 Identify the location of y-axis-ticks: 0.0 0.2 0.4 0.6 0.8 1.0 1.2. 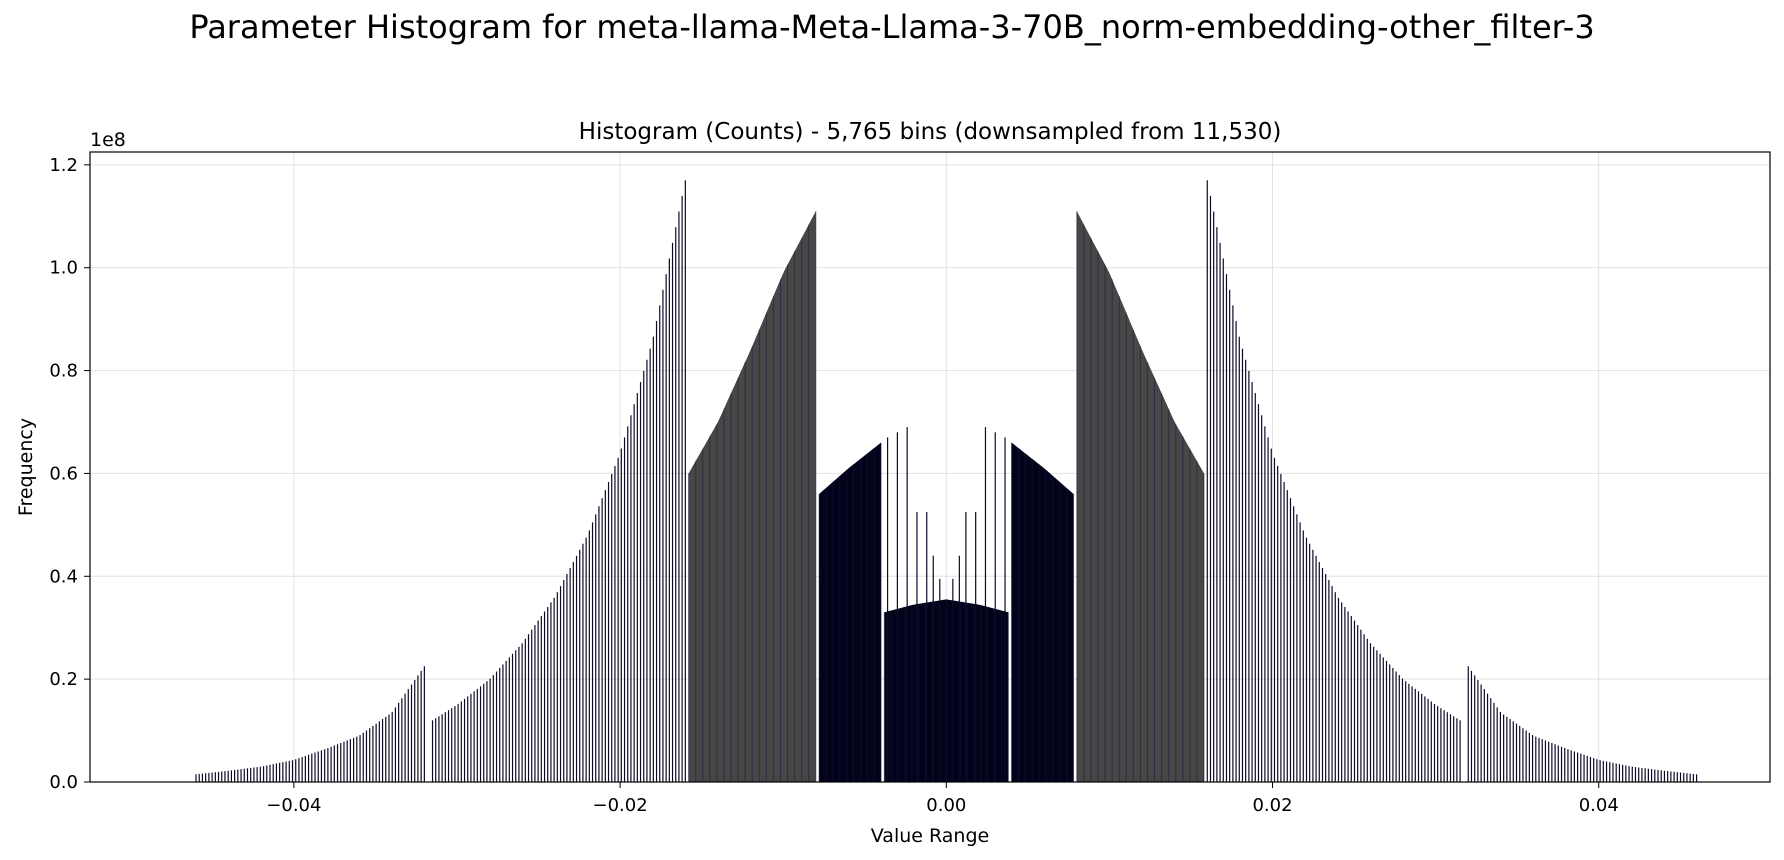
(69, 474).